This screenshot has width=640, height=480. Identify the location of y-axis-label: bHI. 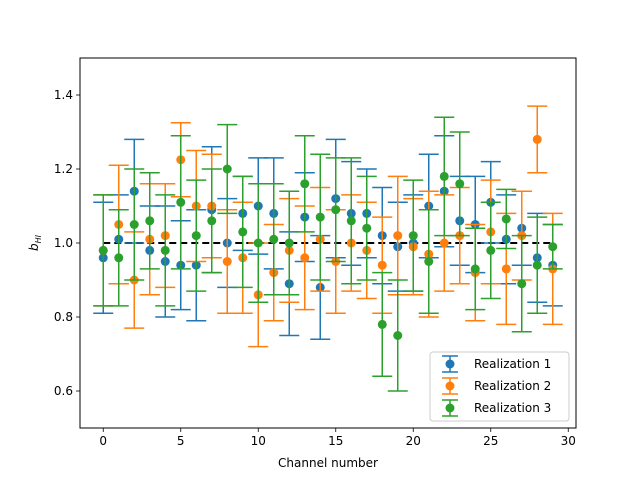
(35, 242).